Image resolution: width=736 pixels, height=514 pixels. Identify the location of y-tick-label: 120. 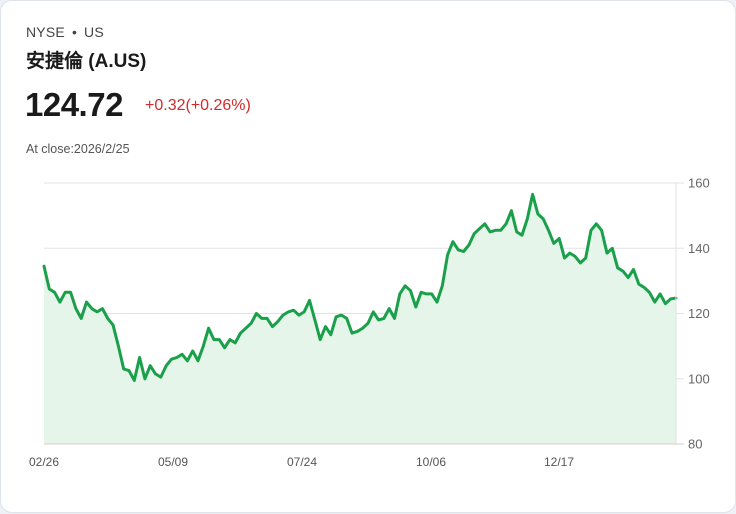
(699, 313).